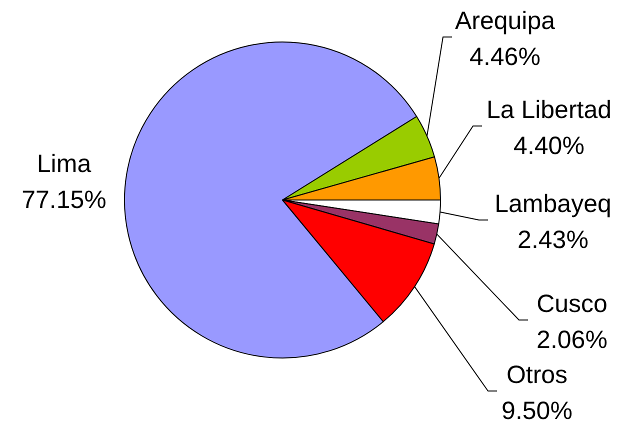 The height and width of the screenshot is (423, 625). I want to click on slice-label: Lambayeq, so click(553, 204).